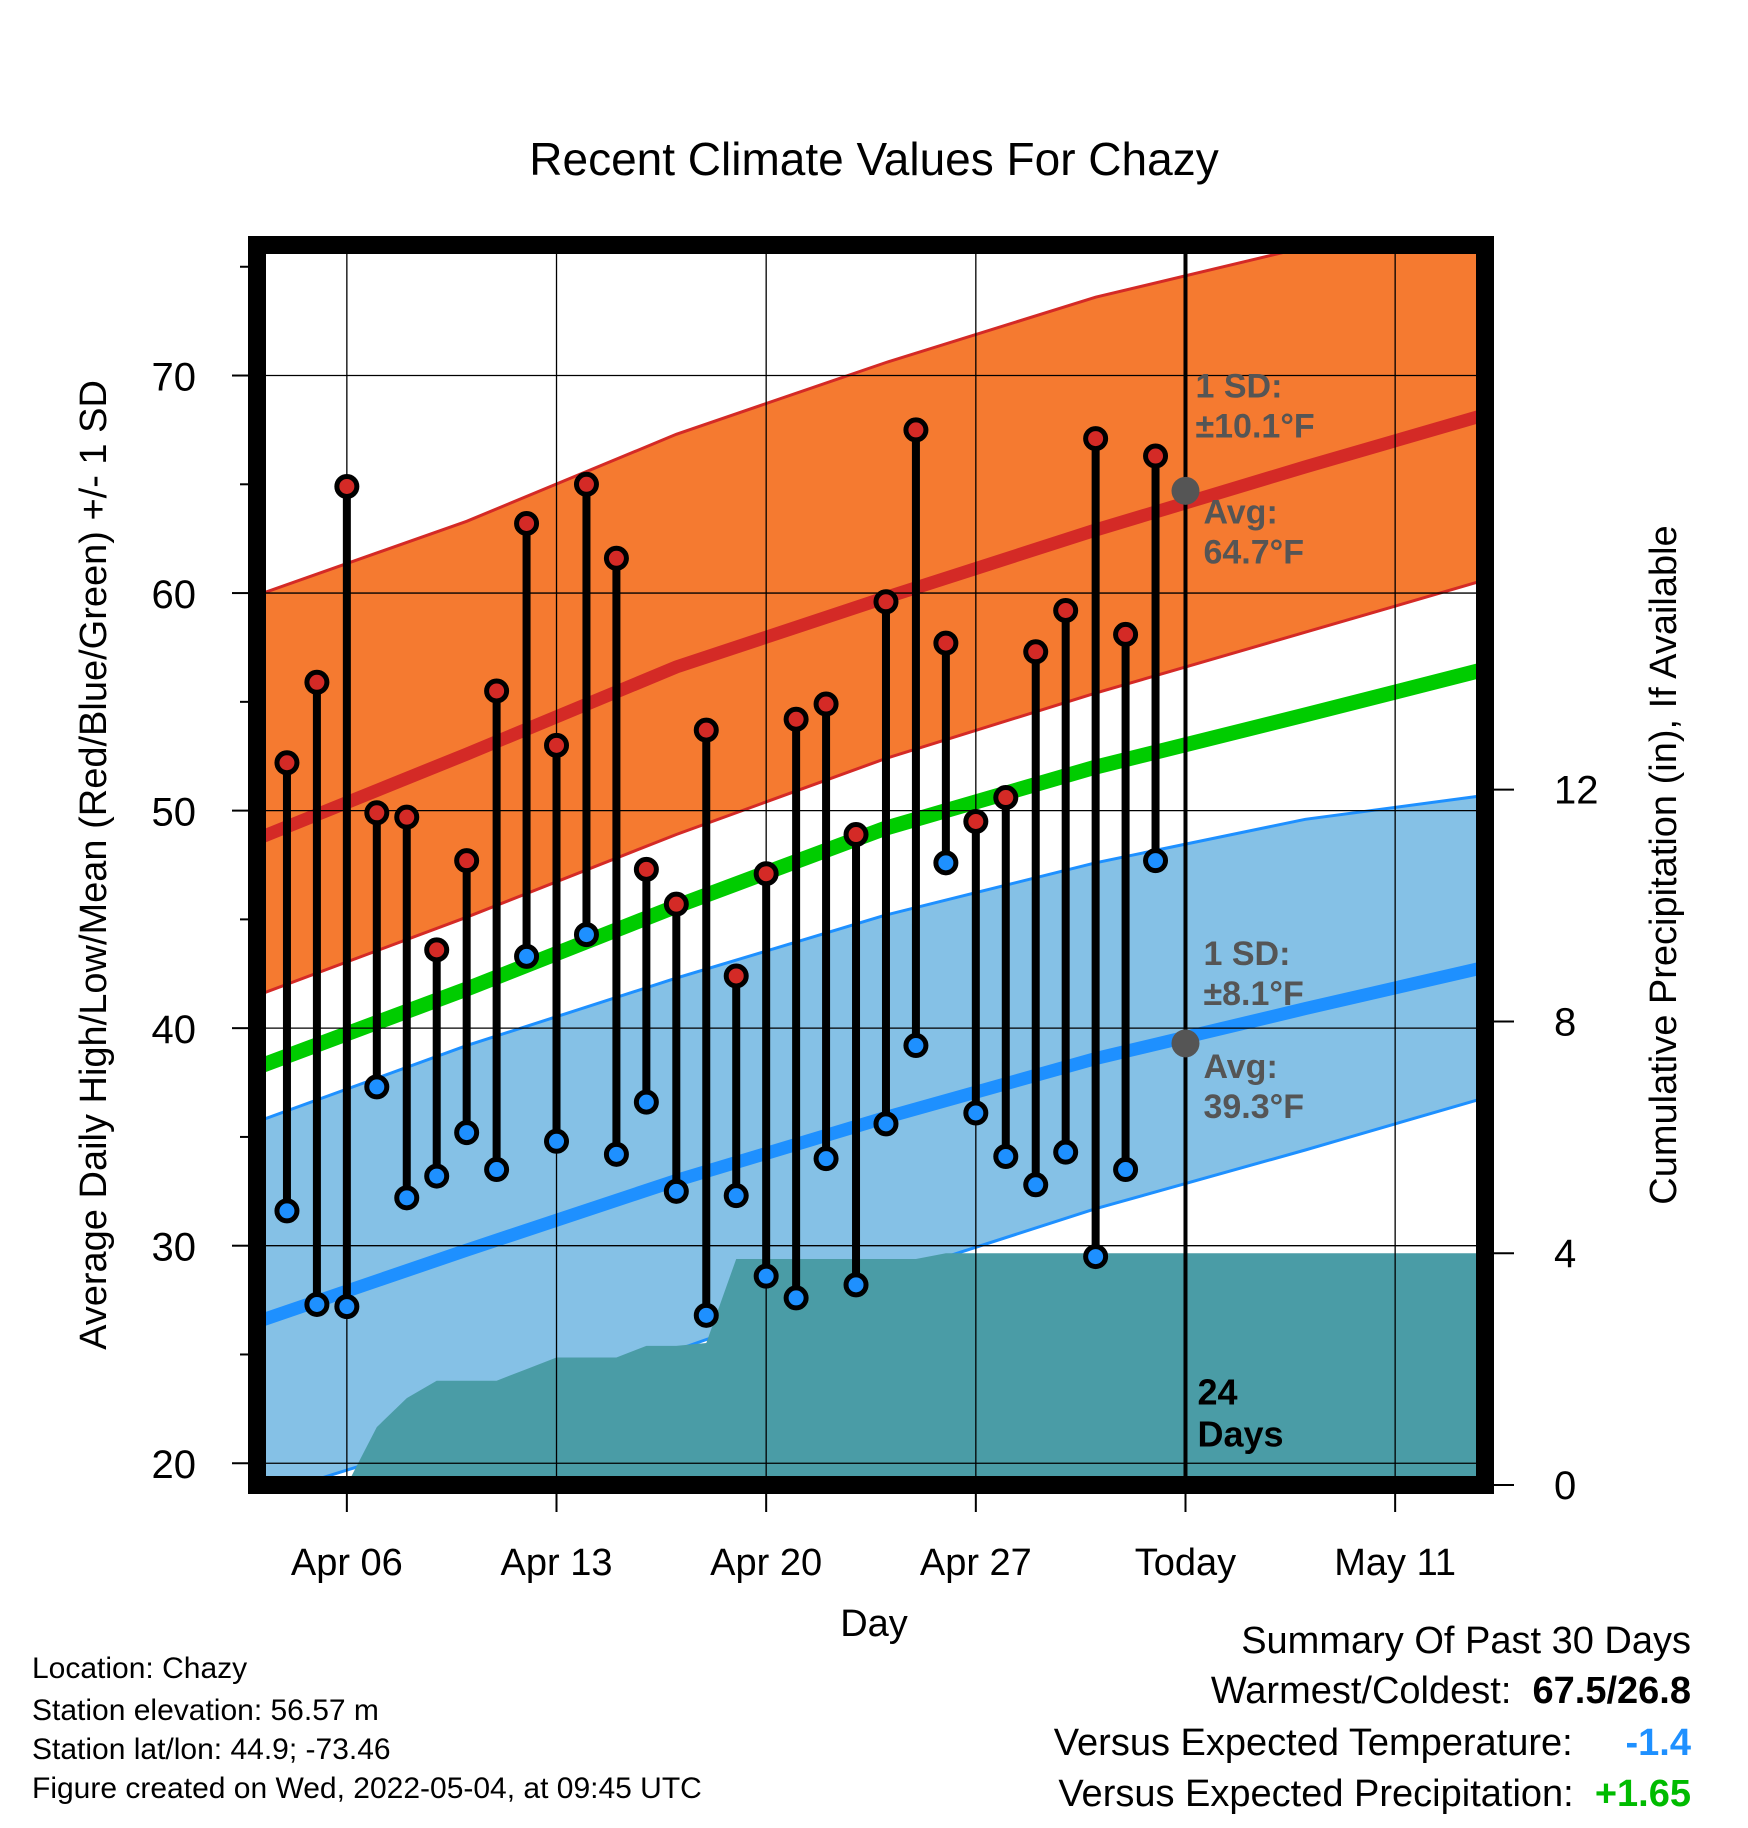 This screenshot has height=1828, width=1748. What do you see at coordinates (1185, 490) in the screenshot?
I see `today-high-avg-marker` at bounding box center [1185, 490].